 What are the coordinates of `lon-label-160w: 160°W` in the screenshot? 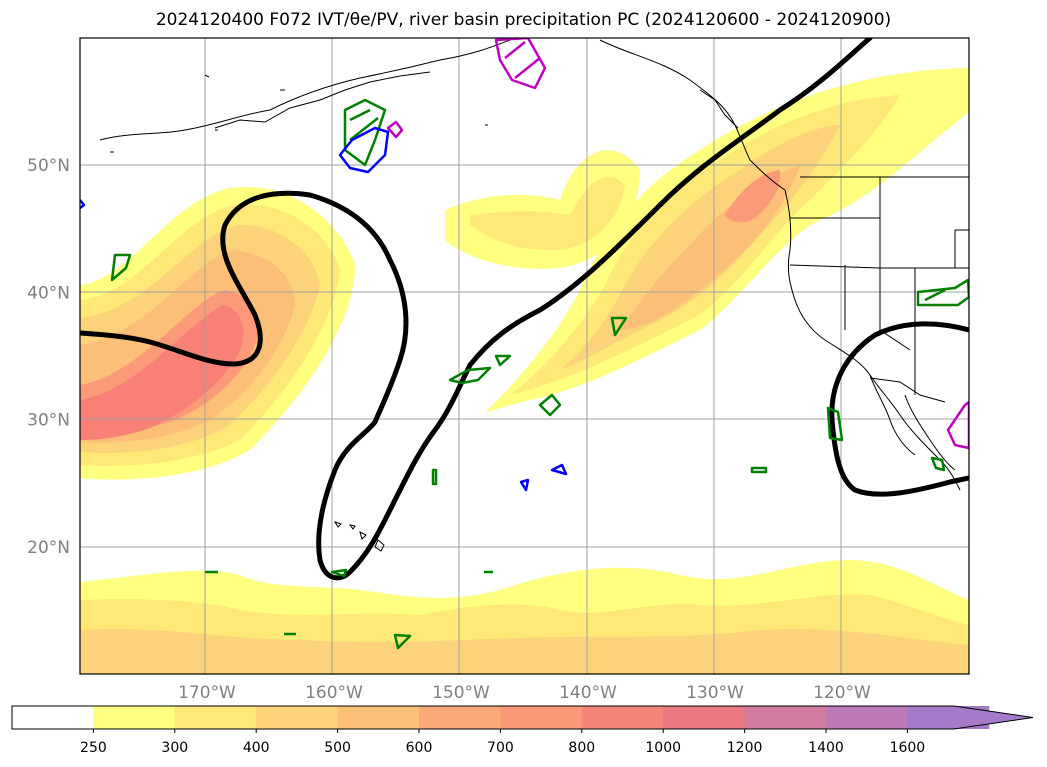 It's located at (334, 693).